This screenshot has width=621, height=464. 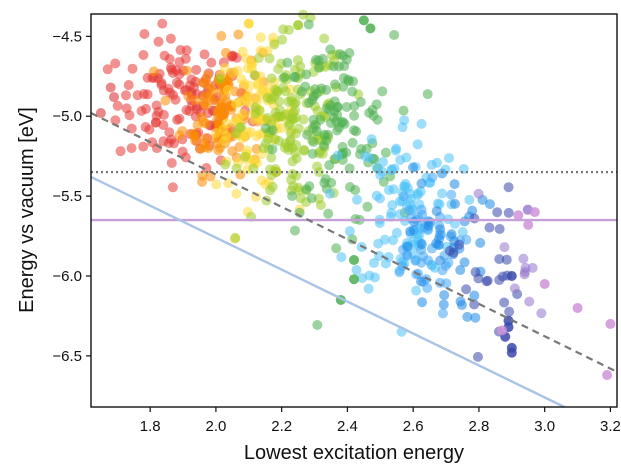 What do you see at coordinates (347, 426) in the screenshot?
I see `x-tick-label: 2.4` at bounding box center [347, 426].